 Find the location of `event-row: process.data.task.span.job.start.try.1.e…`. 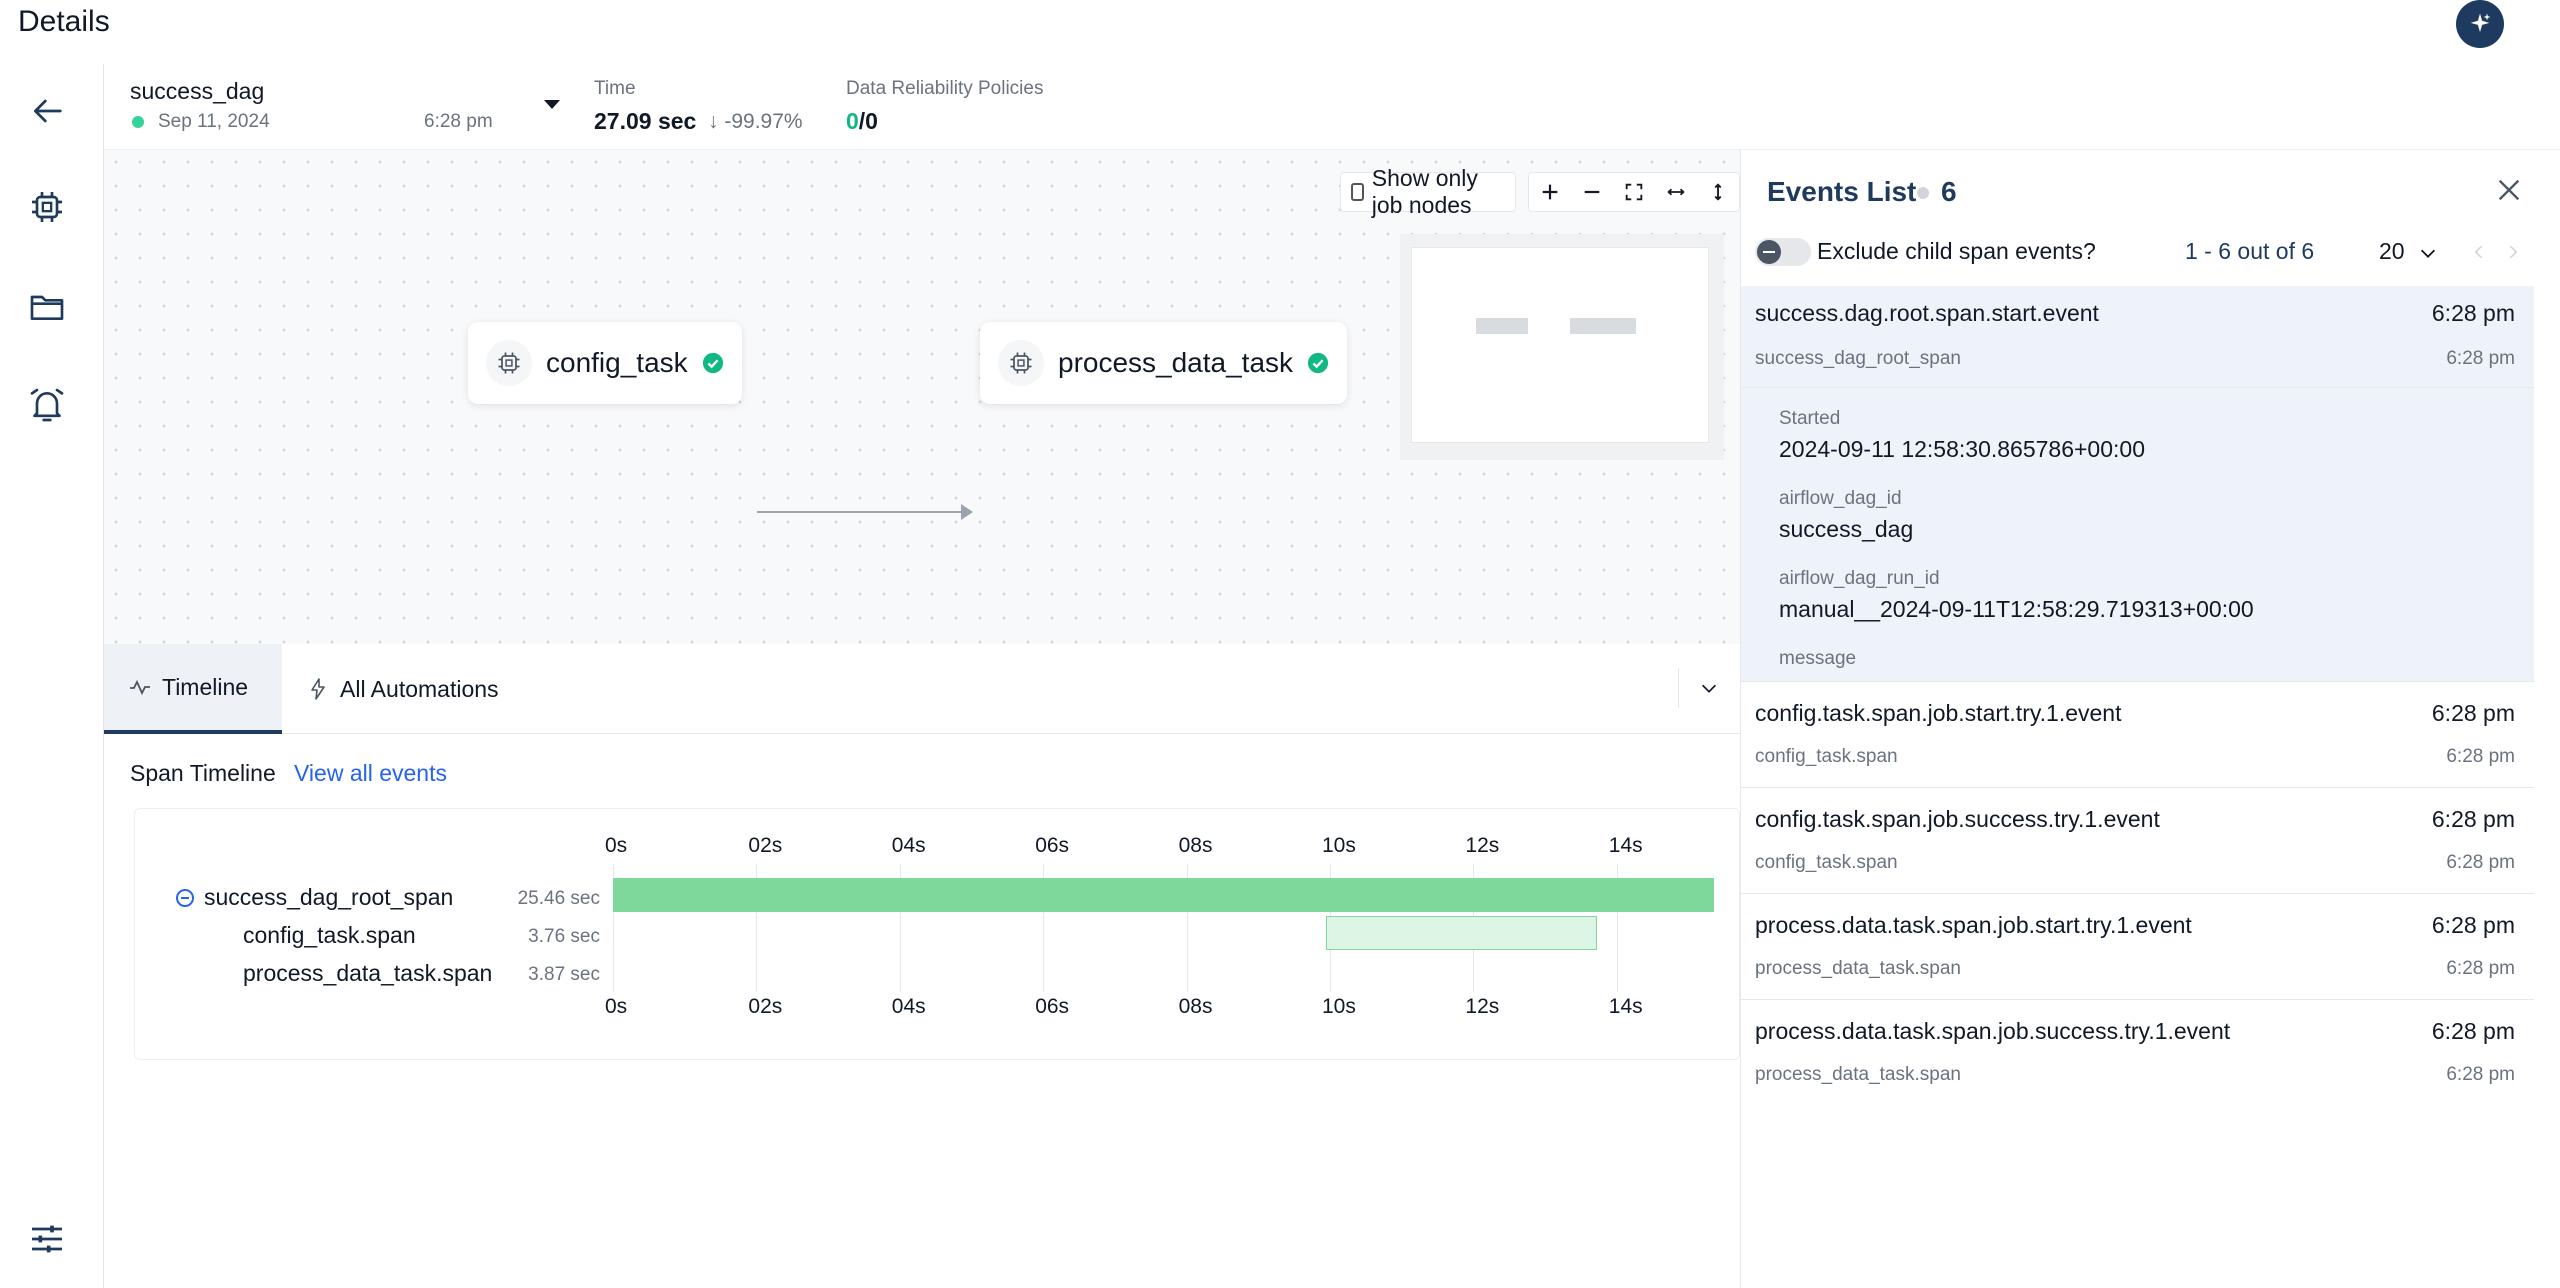

event-row: process.data.task.span.job.start.try.1.e… is located at coordinates (2137, 947).